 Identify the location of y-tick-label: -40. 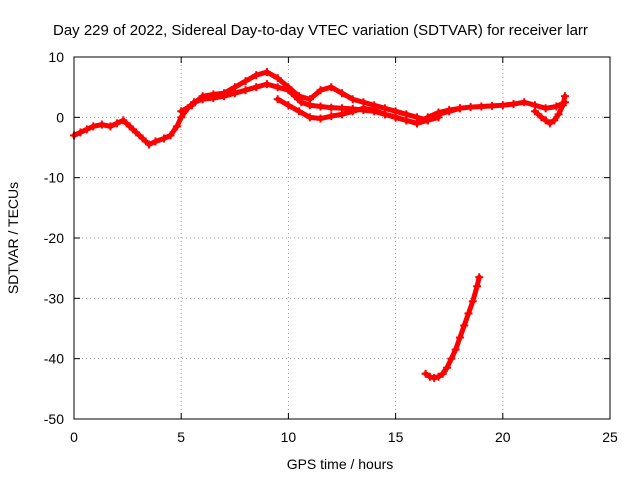
(54, 359).